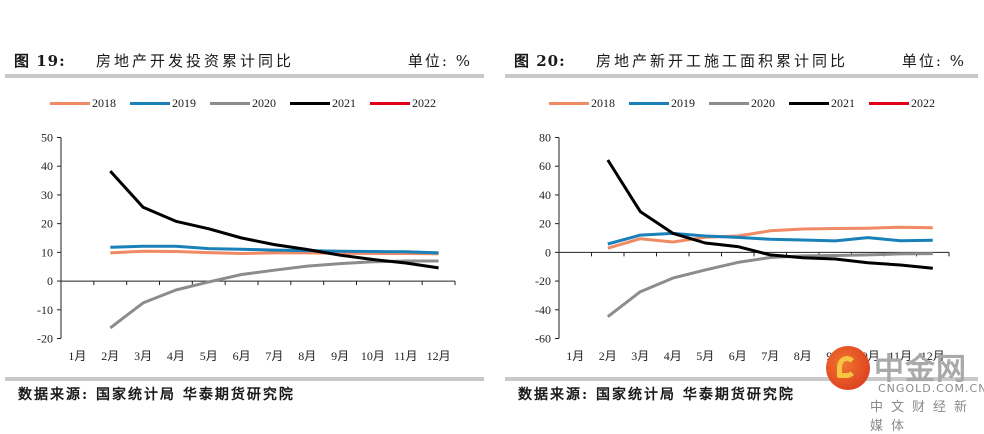 This screenshot has width=984, height=434. I want to click on x-tick-label: 11月, so click(406, 356).